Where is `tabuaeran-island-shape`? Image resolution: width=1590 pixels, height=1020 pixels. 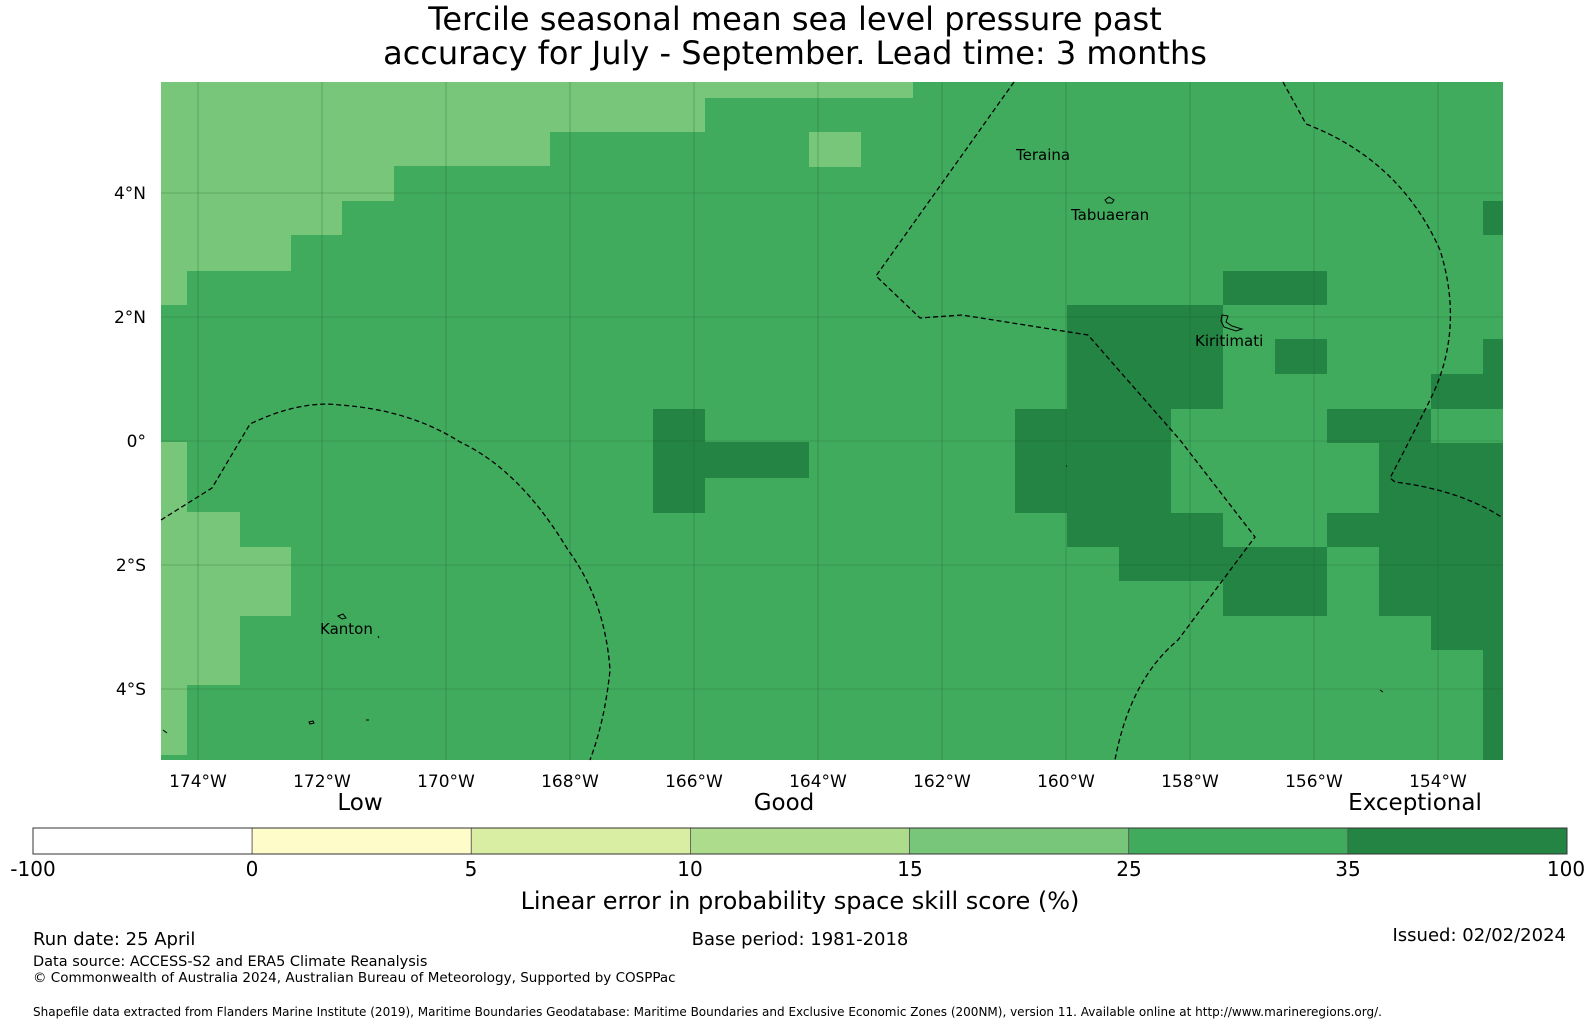 tabuaeran-island-shape is located at coordinates (1109, 200).